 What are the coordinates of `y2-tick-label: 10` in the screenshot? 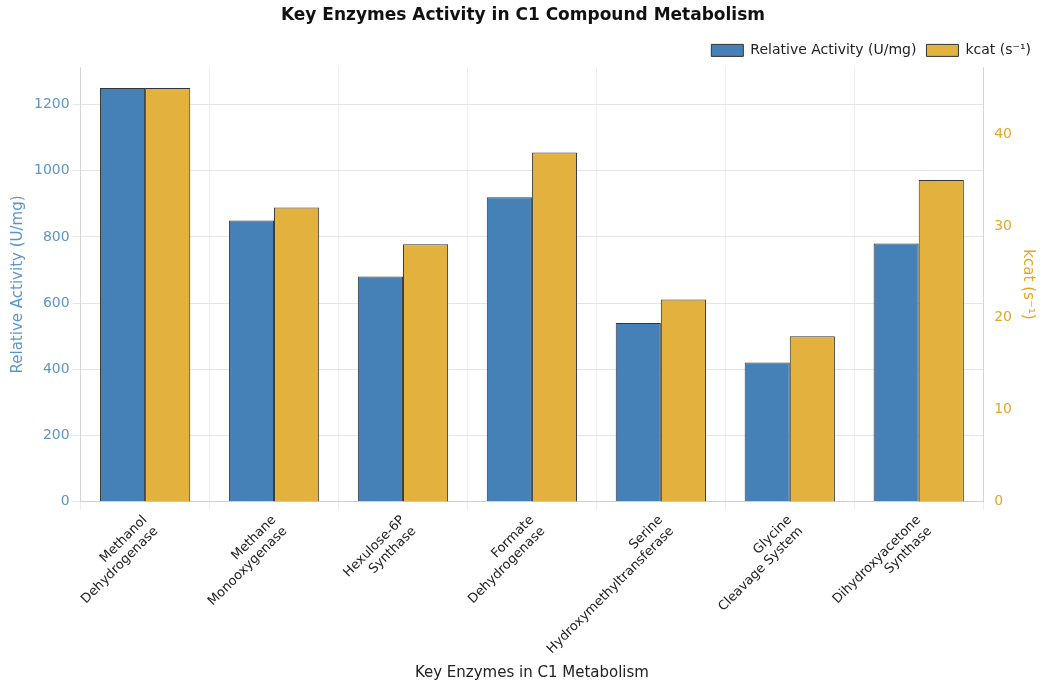 It's located at (1003, 408).